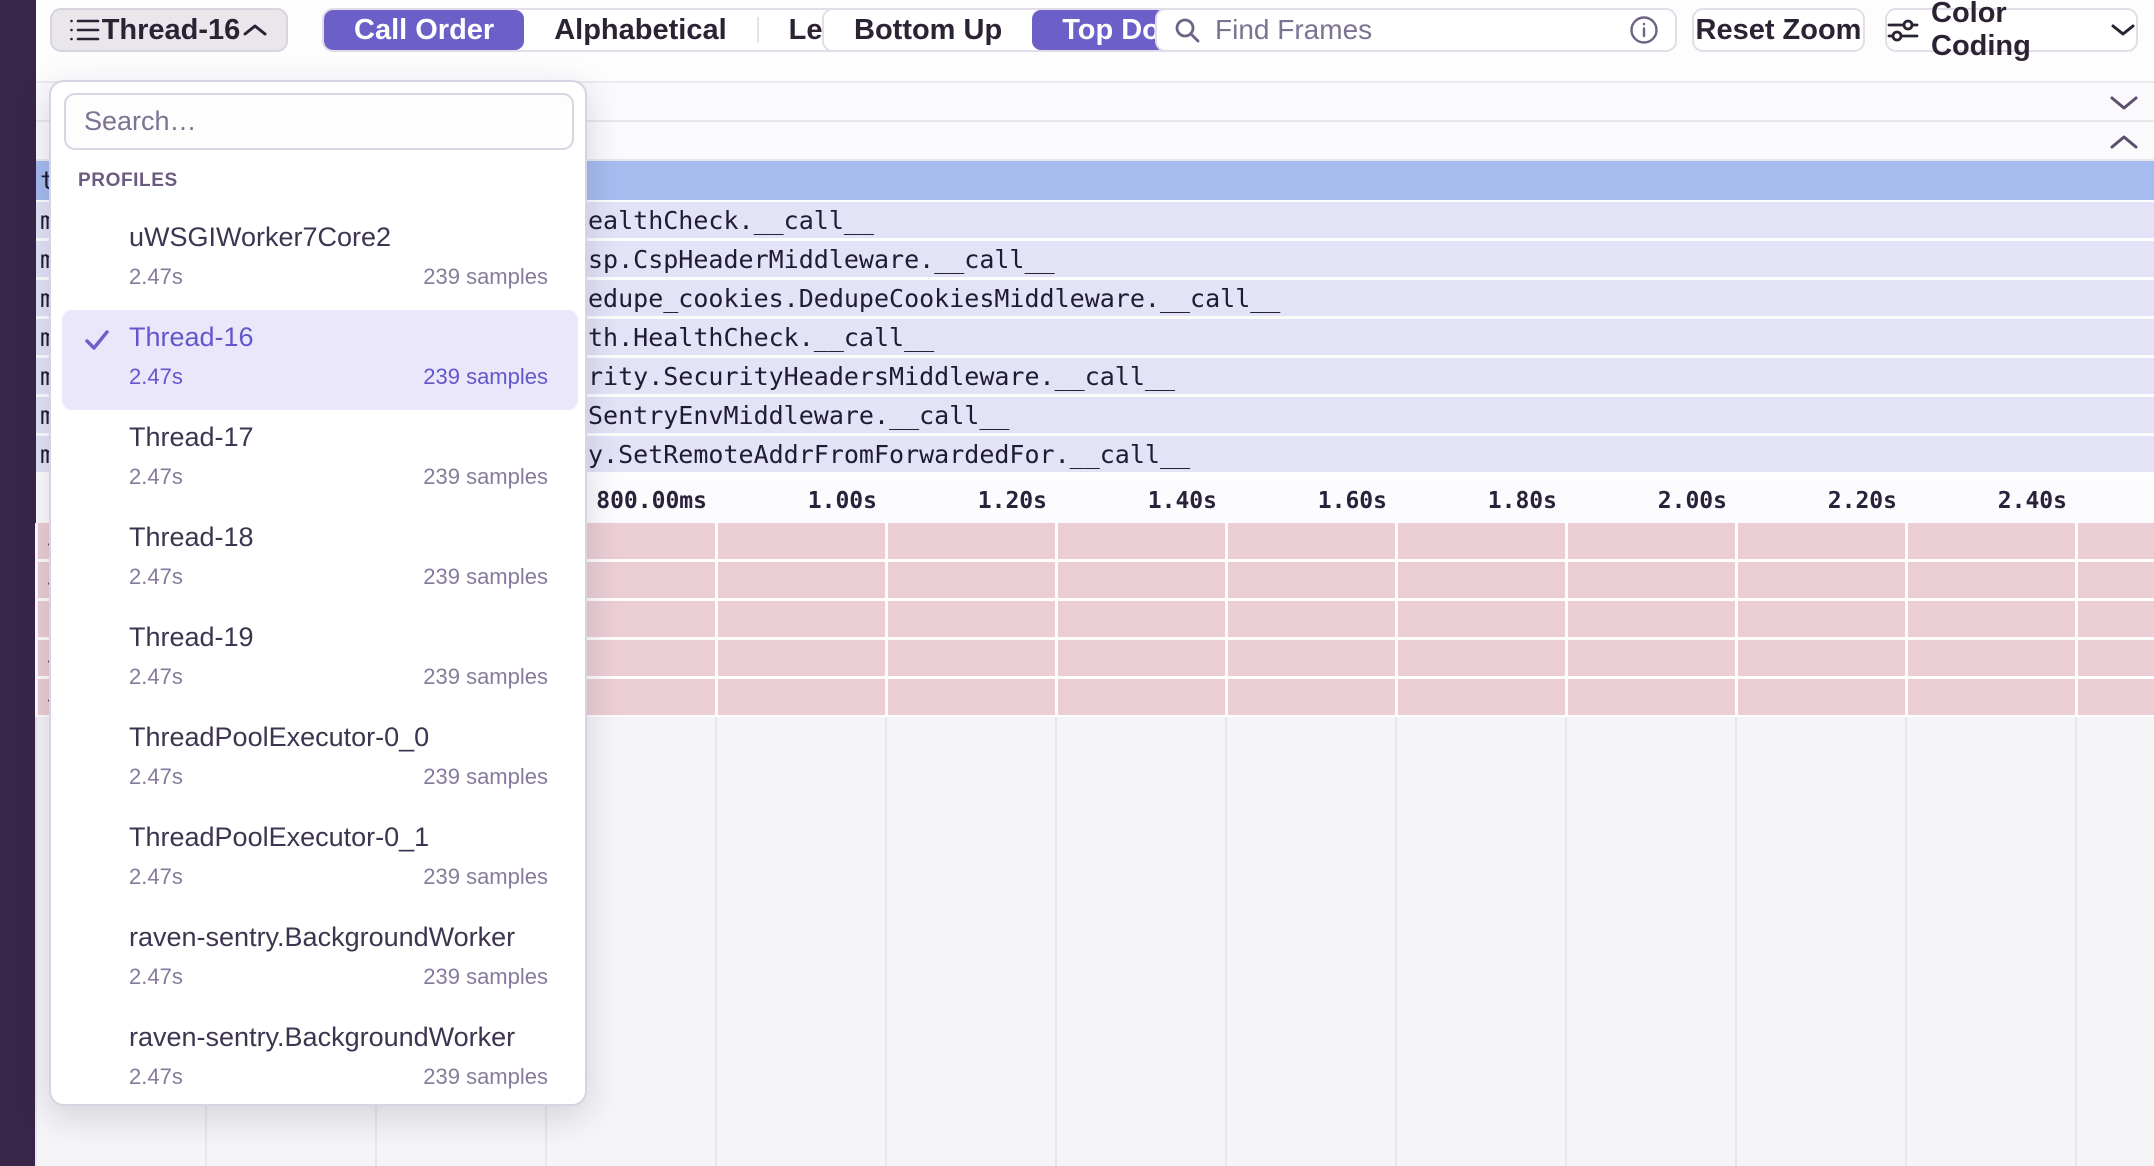 The width and height of the screenshot is (2154, 1166). I want to click on profile-name: Thread-18, so click(191, 537).